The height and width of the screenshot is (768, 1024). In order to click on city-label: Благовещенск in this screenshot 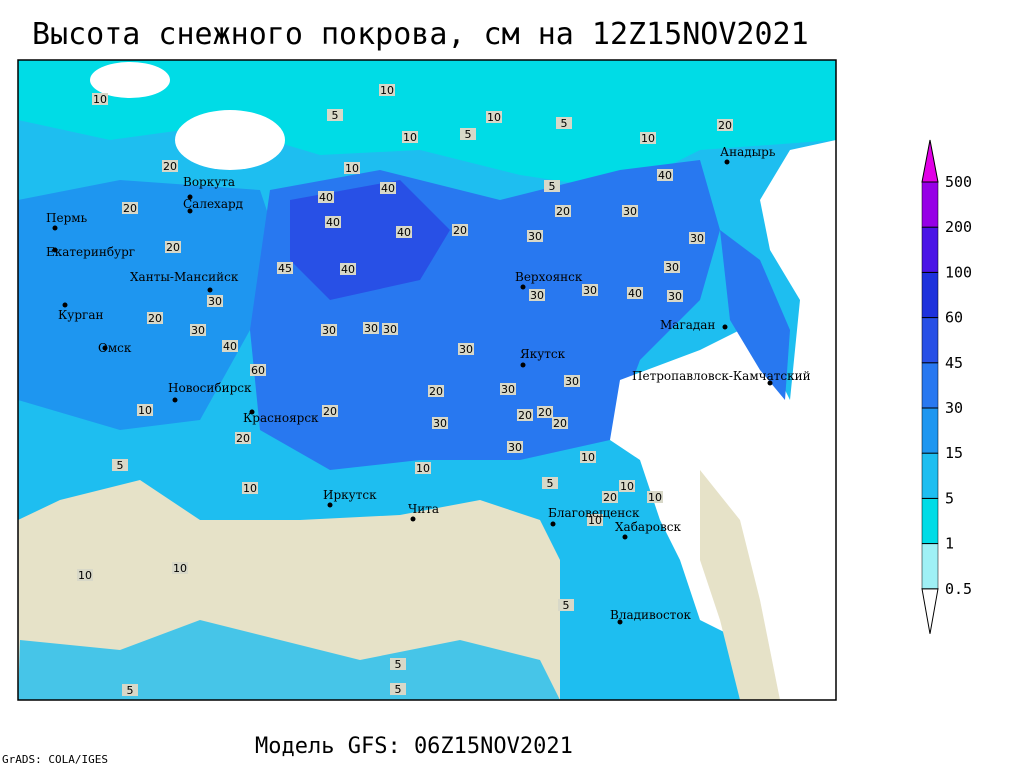, I will do `click(594, 513)`.